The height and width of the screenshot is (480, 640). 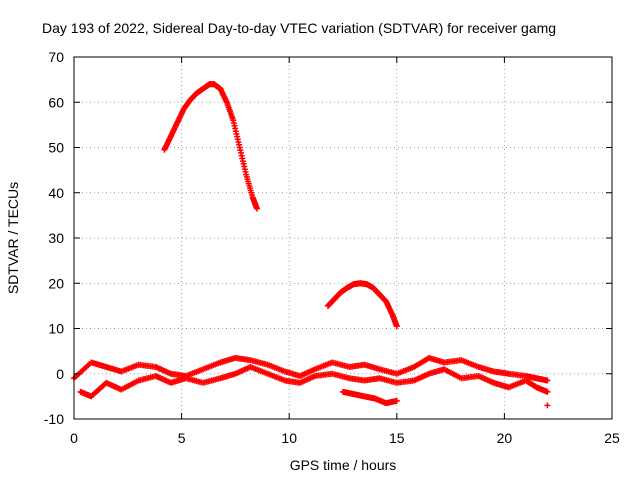 What do you see at coordinates (547, 391) in the screenshot?
I see `data-point-band-lower` at bounding box center [547, 391].